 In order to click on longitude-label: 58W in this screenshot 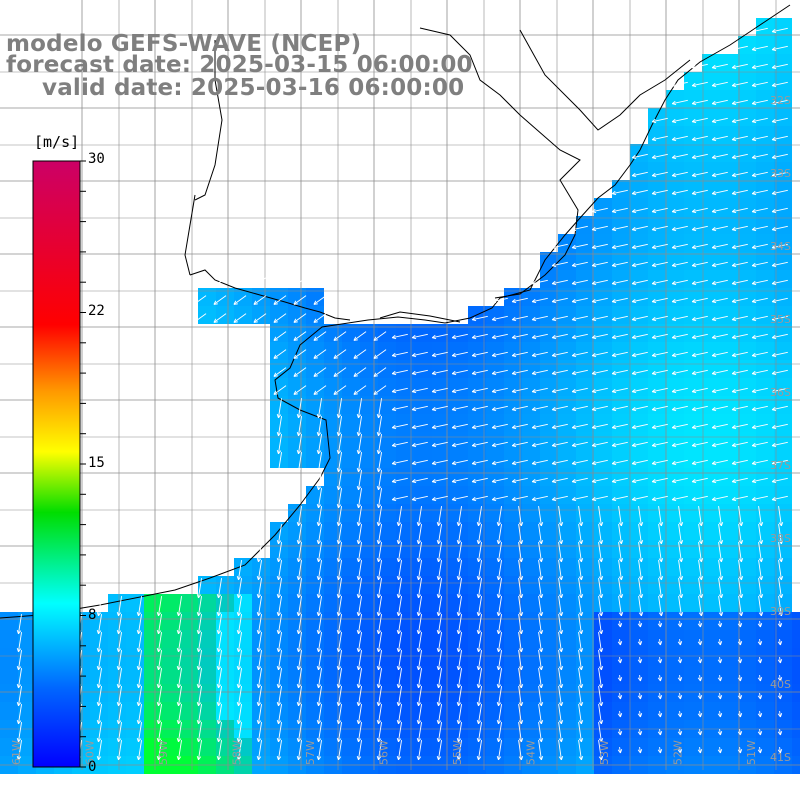, I will do `click(237, 752)`.